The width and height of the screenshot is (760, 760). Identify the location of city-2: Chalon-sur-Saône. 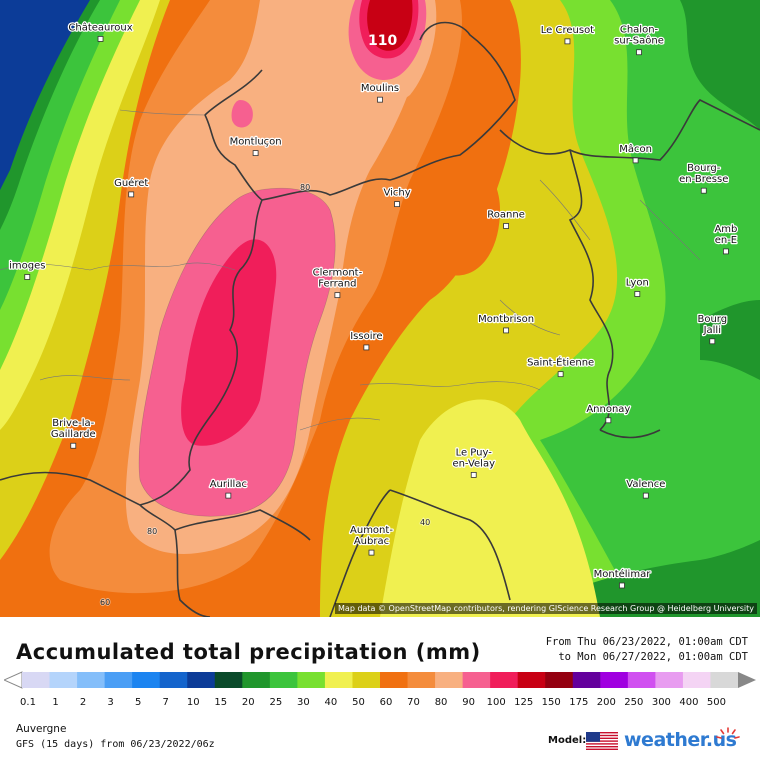
(639, 39).